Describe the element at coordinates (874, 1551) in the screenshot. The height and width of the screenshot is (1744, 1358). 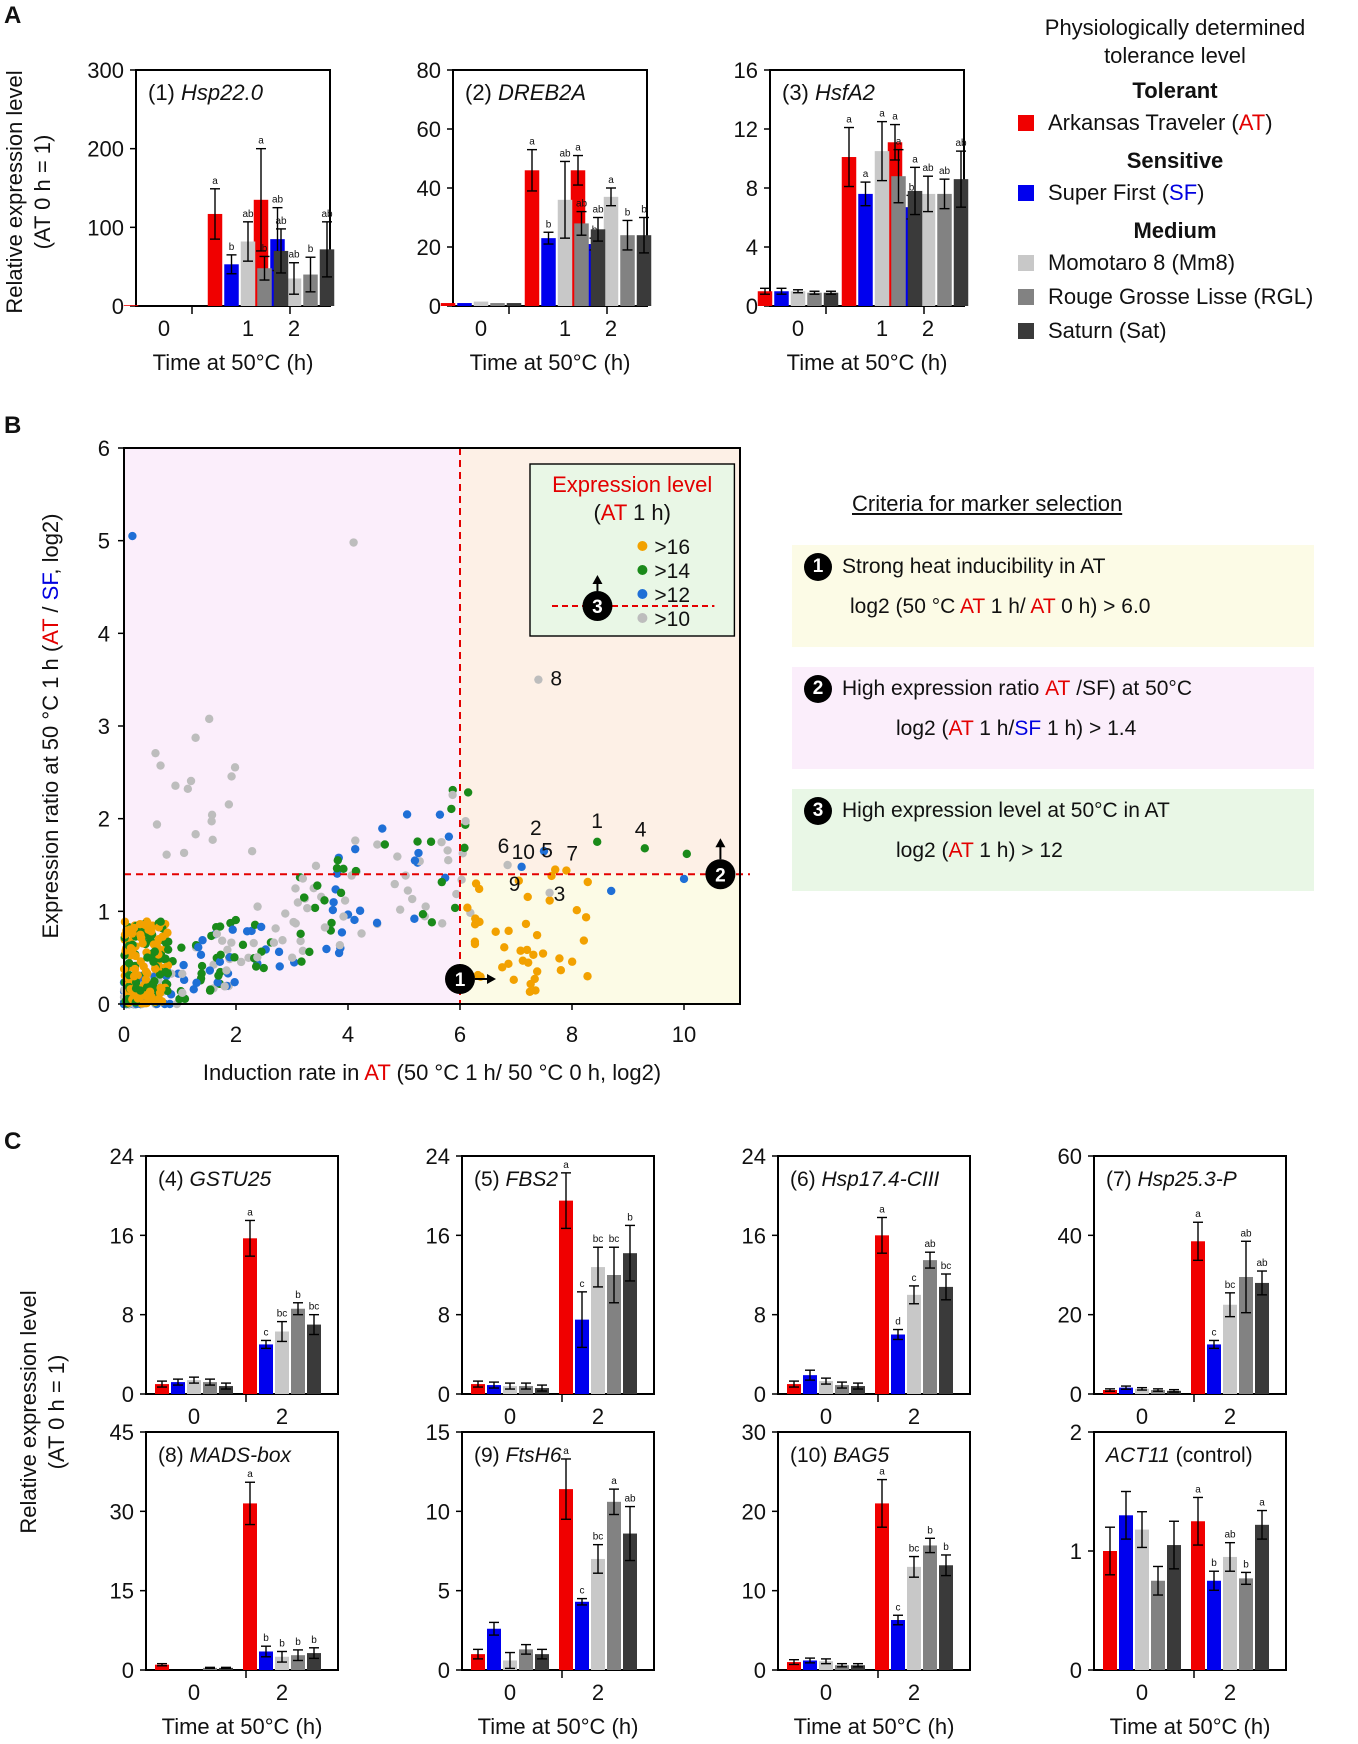
I see `plot-frame` at that location.